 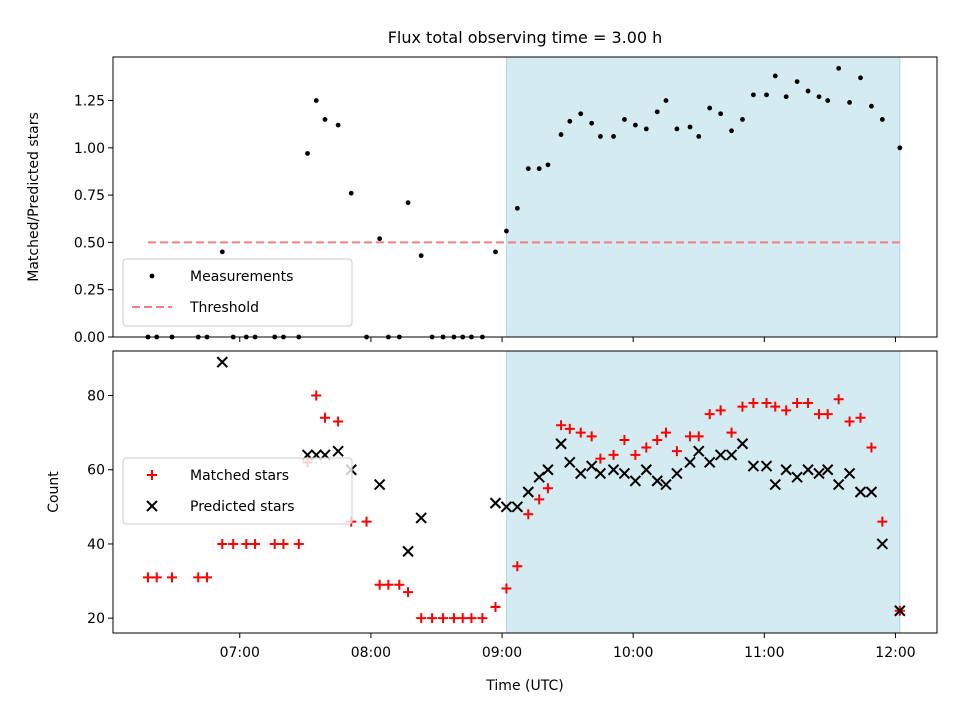 What do you see at coordinates (241, 277) in the screenshot?
I see `legend-label: Measurements` at bounding box center [241, 277].